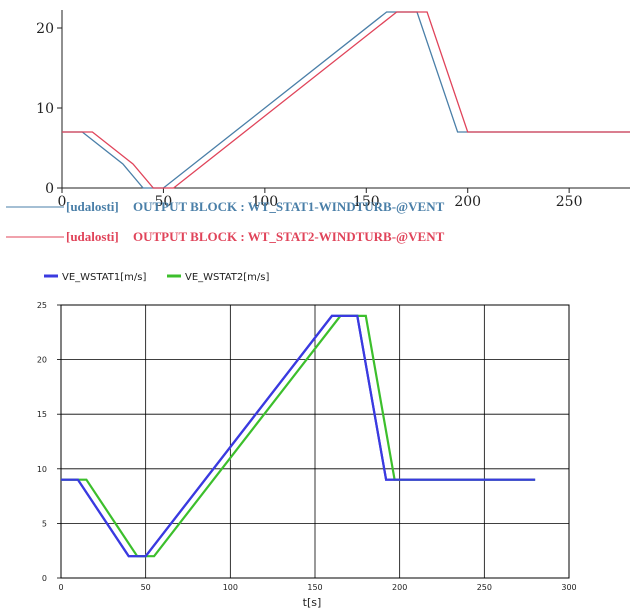 The height and width of the screenshot is (612, 643). Describe the element at coordinates (312, 602) in the screenshot. I see `x-axis-label: t[s]` at that location.